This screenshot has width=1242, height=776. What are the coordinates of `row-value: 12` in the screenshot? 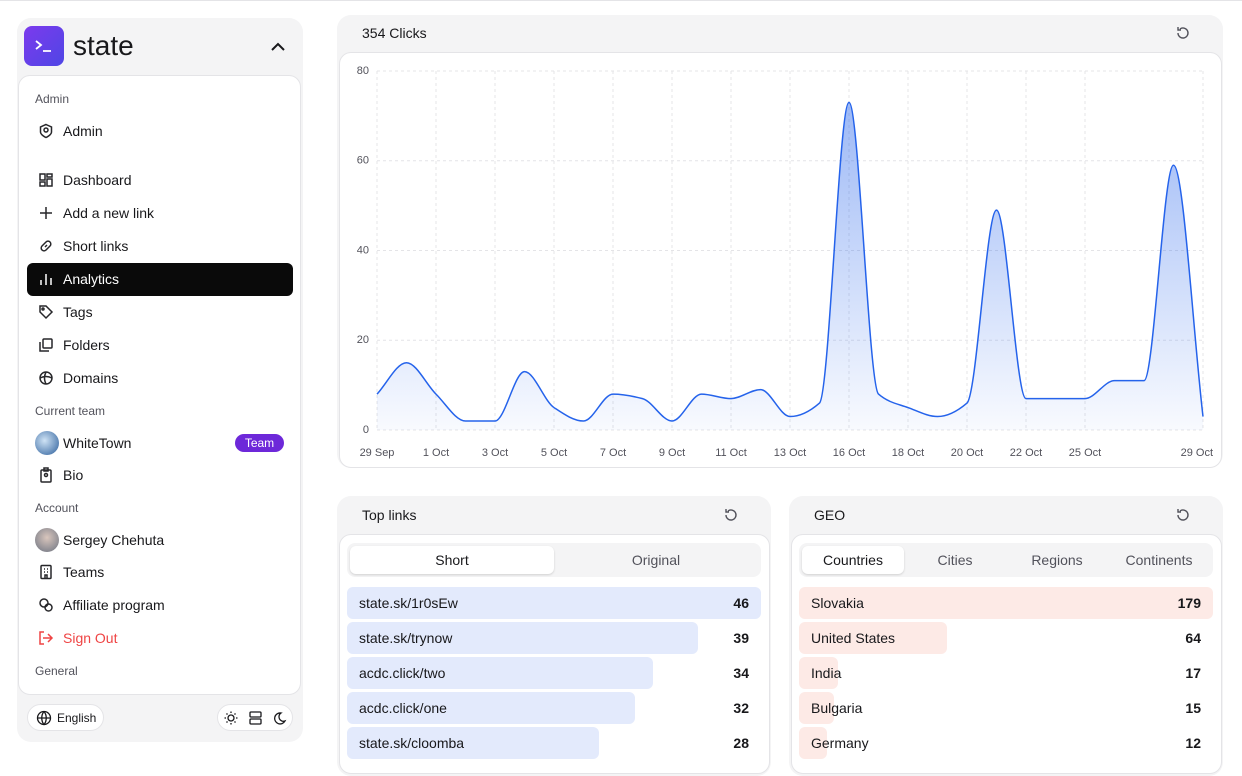 It's located at (1193, 743).